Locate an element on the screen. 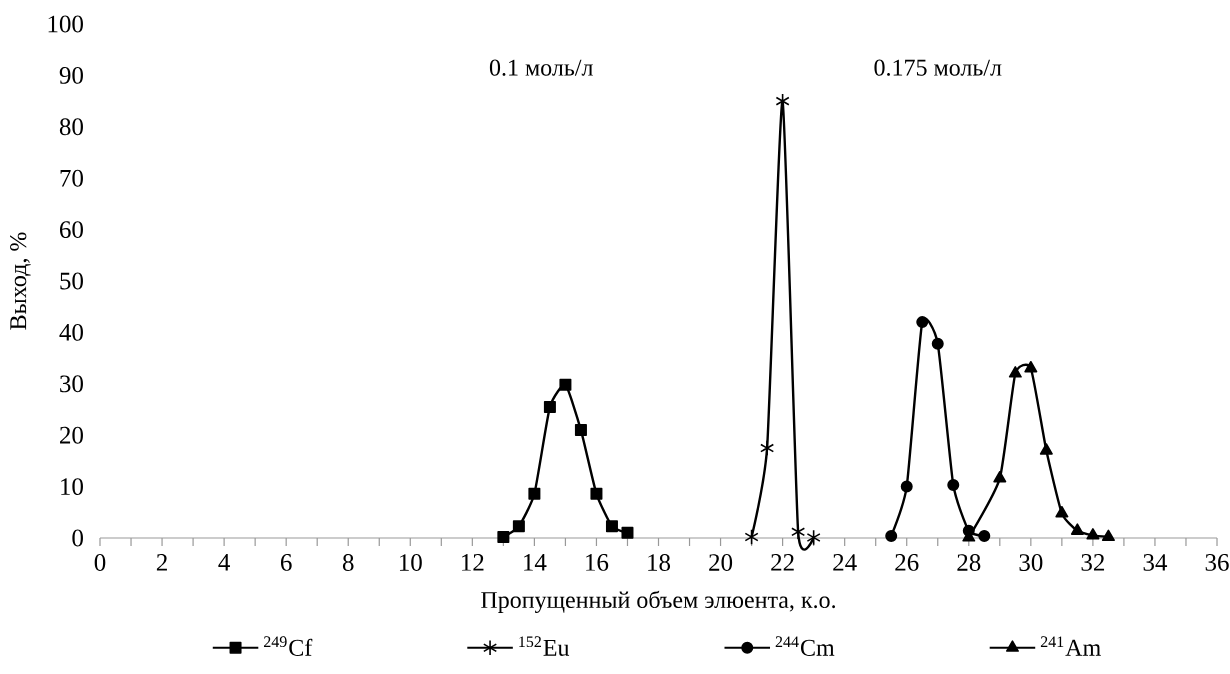 The height and width of the screenshot is (674, 1230). y-tick-label: 90 is located at coordinates (71, 75).